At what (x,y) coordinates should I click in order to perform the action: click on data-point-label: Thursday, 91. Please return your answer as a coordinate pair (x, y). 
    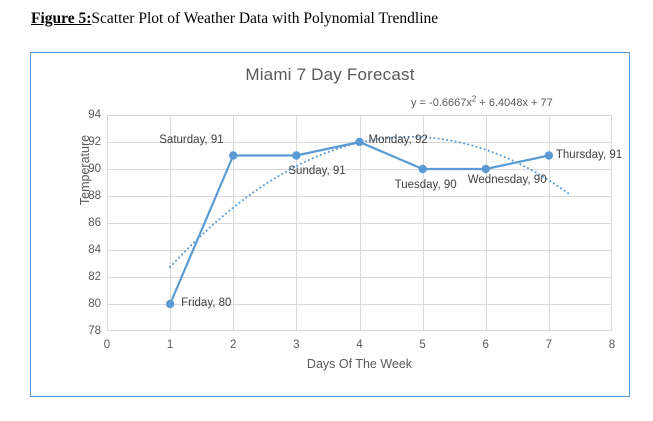
    Looking at the image, I should click on (589, 154).